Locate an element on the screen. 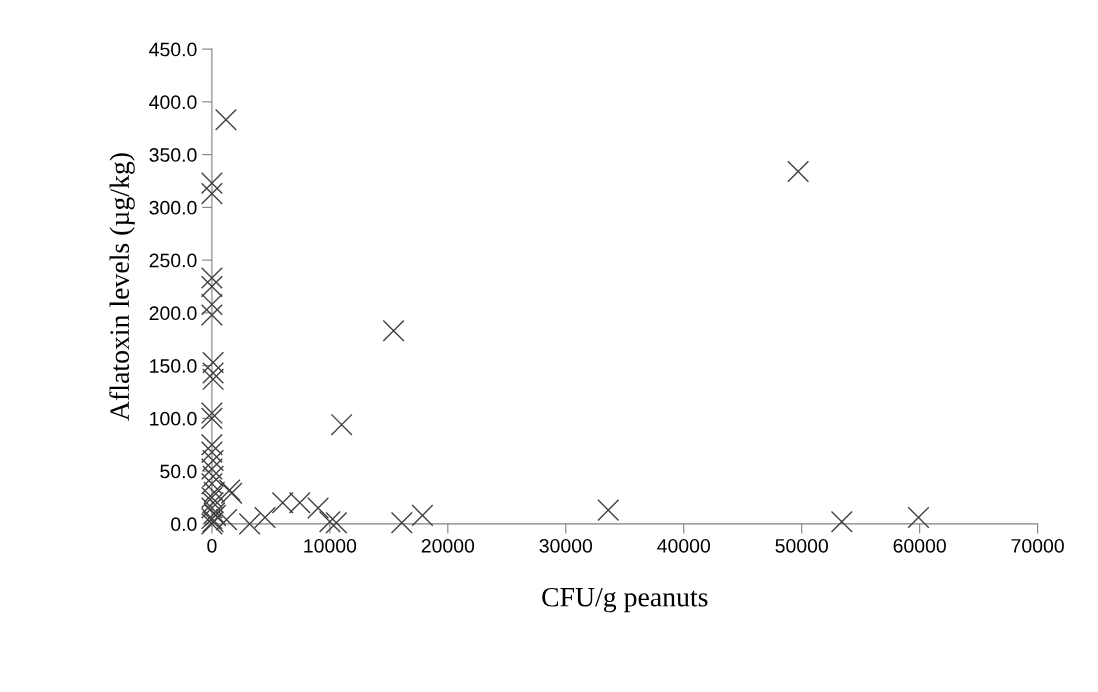 The height and width of the screenshot is (692, 1098). y-tick-label: 350.0 is located at coordinates (173, 155).